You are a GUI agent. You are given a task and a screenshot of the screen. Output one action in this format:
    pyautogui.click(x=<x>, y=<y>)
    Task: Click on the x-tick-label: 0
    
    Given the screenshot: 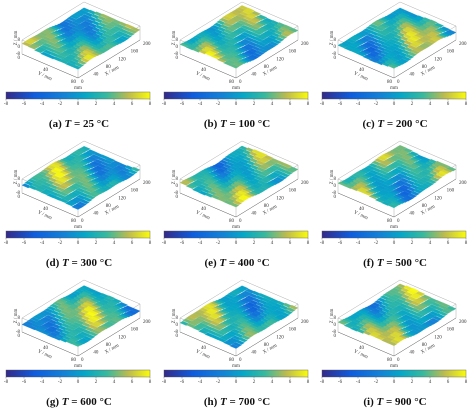 What is the action you would take?
    pyautogui.click(x=398, y=360)
    